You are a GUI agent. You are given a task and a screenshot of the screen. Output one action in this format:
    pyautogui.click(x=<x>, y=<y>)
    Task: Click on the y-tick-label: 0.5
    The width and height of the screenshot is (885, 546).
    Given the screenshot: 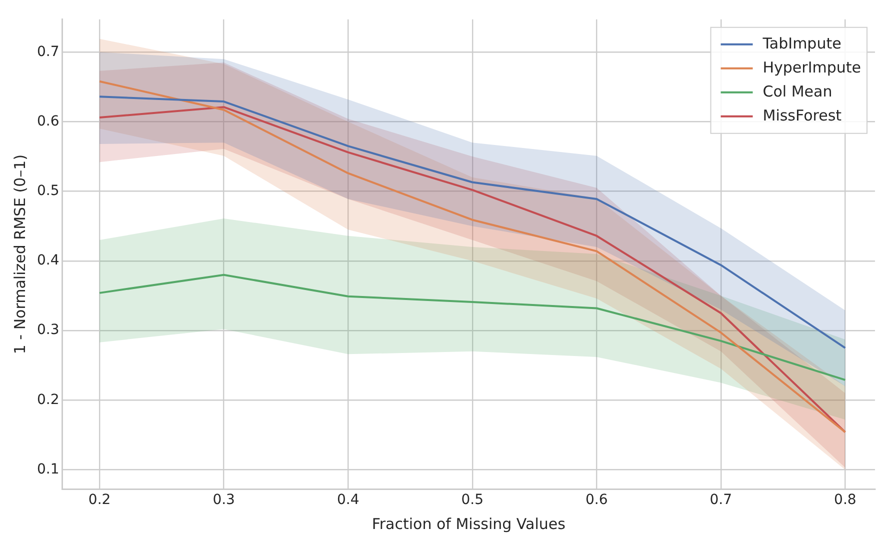 What is the action you would take?
    pyautogui.click(x=48, y=190)
    